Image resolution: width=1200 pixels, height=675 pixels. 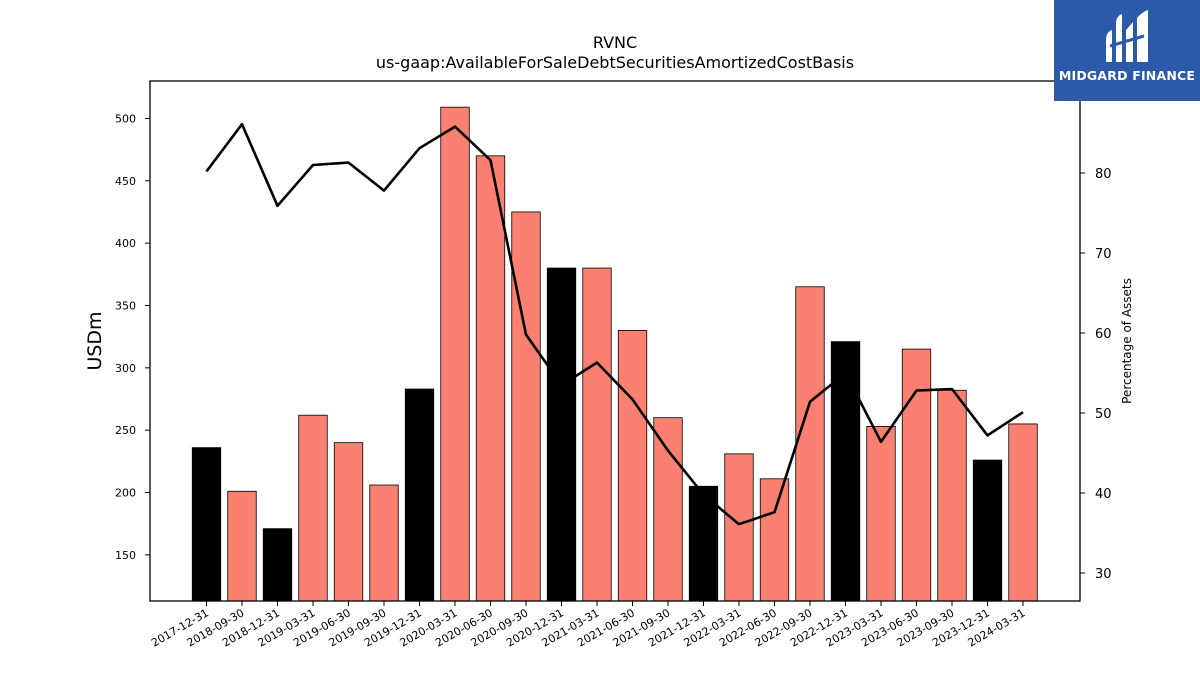 I want to click on chart-title: RVNC, so click(x=615, y=42).